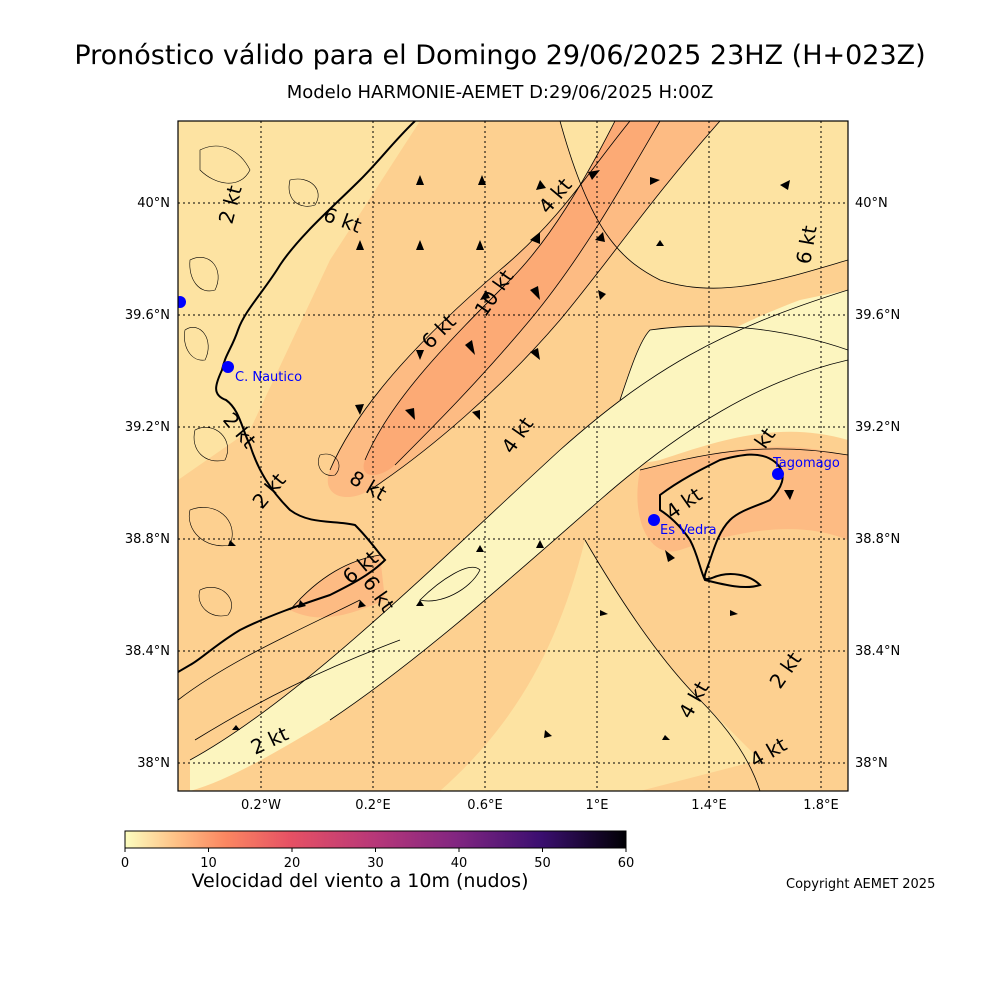  Describe the element at coordinates (597, 805) in the screenshot. I see `lon-label: 1°E` at that location.